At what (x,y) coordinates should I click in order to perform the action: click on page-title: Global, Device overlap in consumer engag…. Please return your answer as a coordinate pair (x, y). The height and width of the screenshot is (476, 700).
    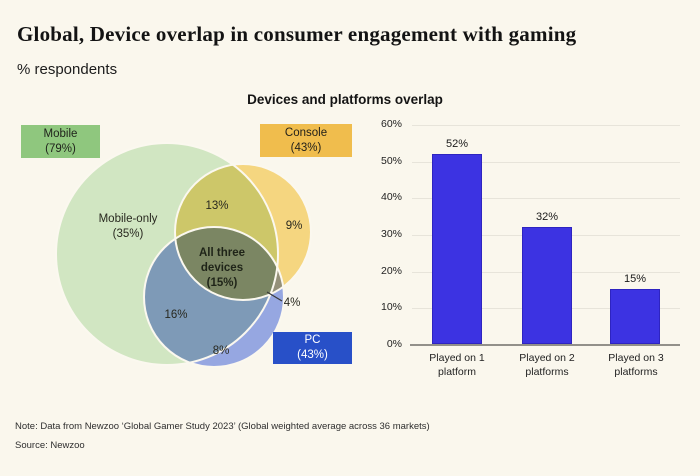
    Looking at the image, I should click on (297, 34).